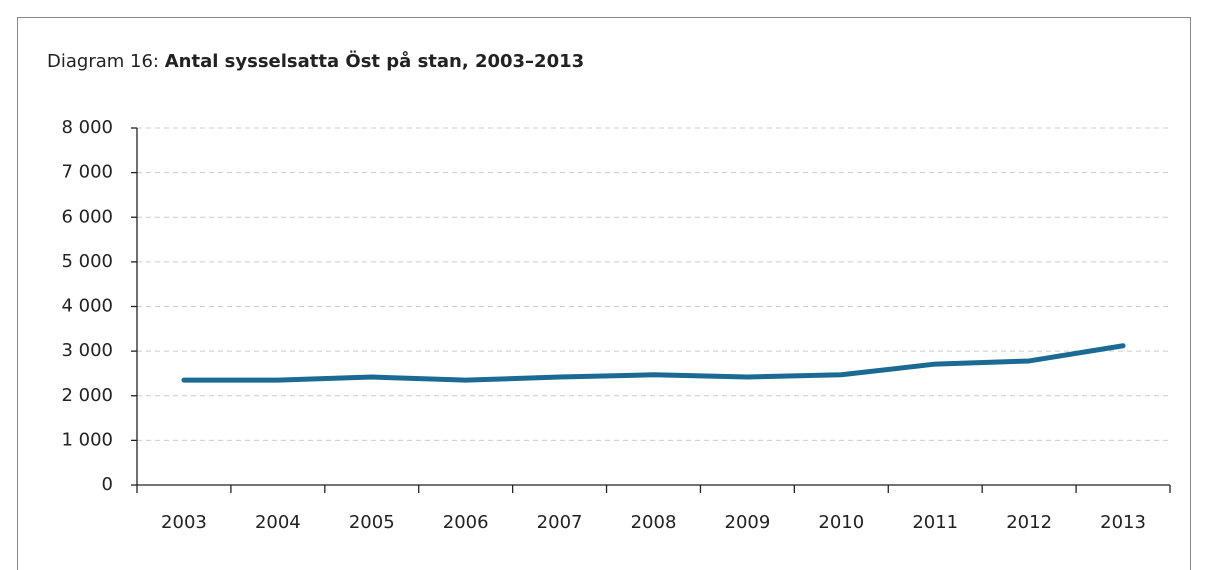 The height and width of the screenshot is (570, 1208). I want to click on chart-title-main: Antal sysselsatta Öst på stan, 2003–2013, so click(374, 61).